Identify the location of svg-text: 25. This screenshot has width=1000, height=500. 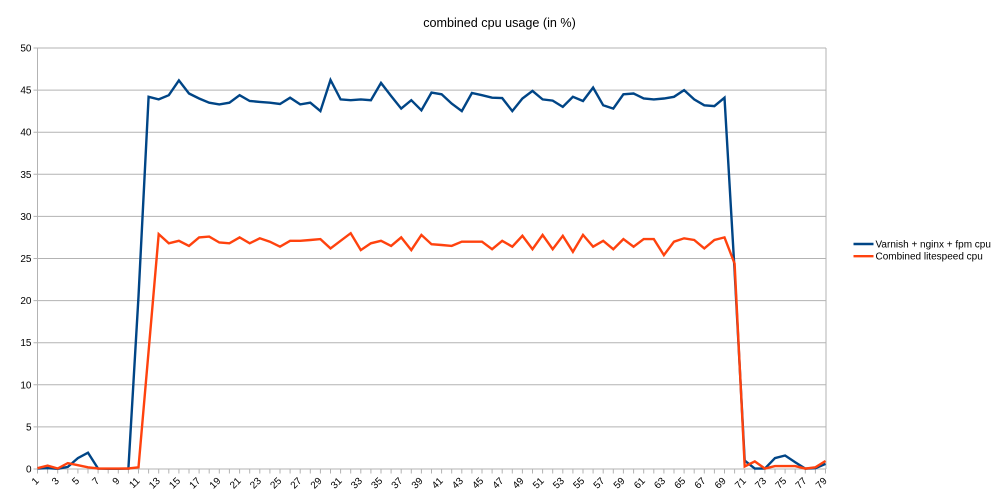
(26, 259).